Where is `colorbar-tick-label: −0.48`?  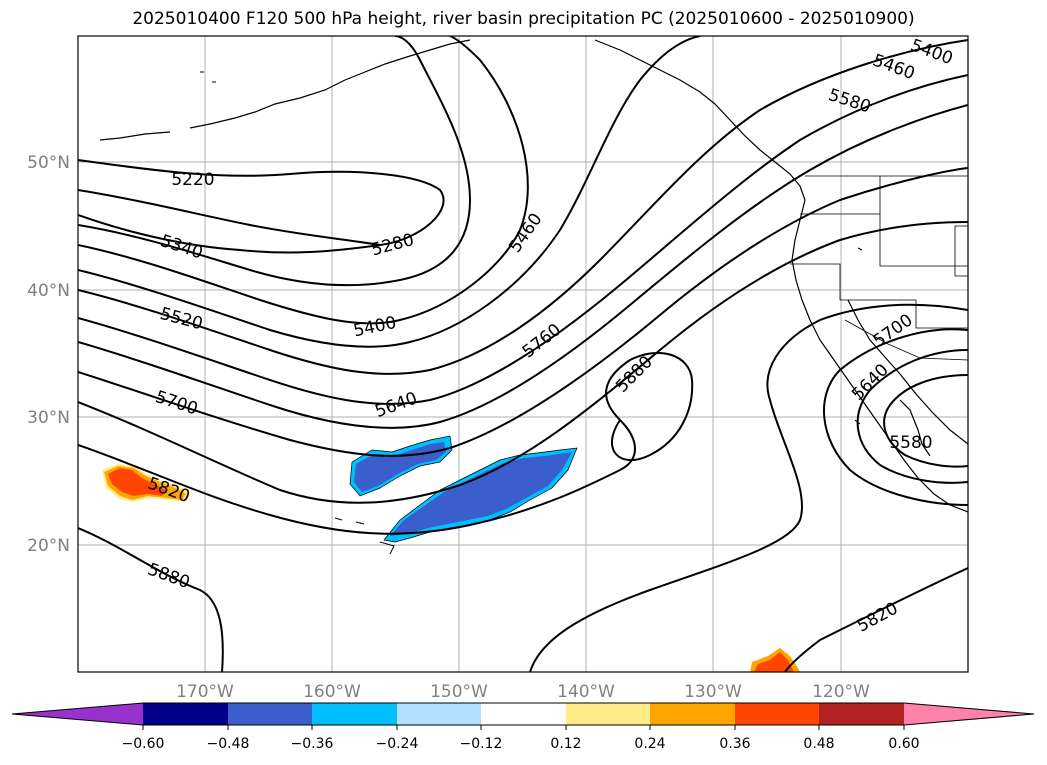
colorbar-tick-label: −0.48 is located at coordinates (228, 744).